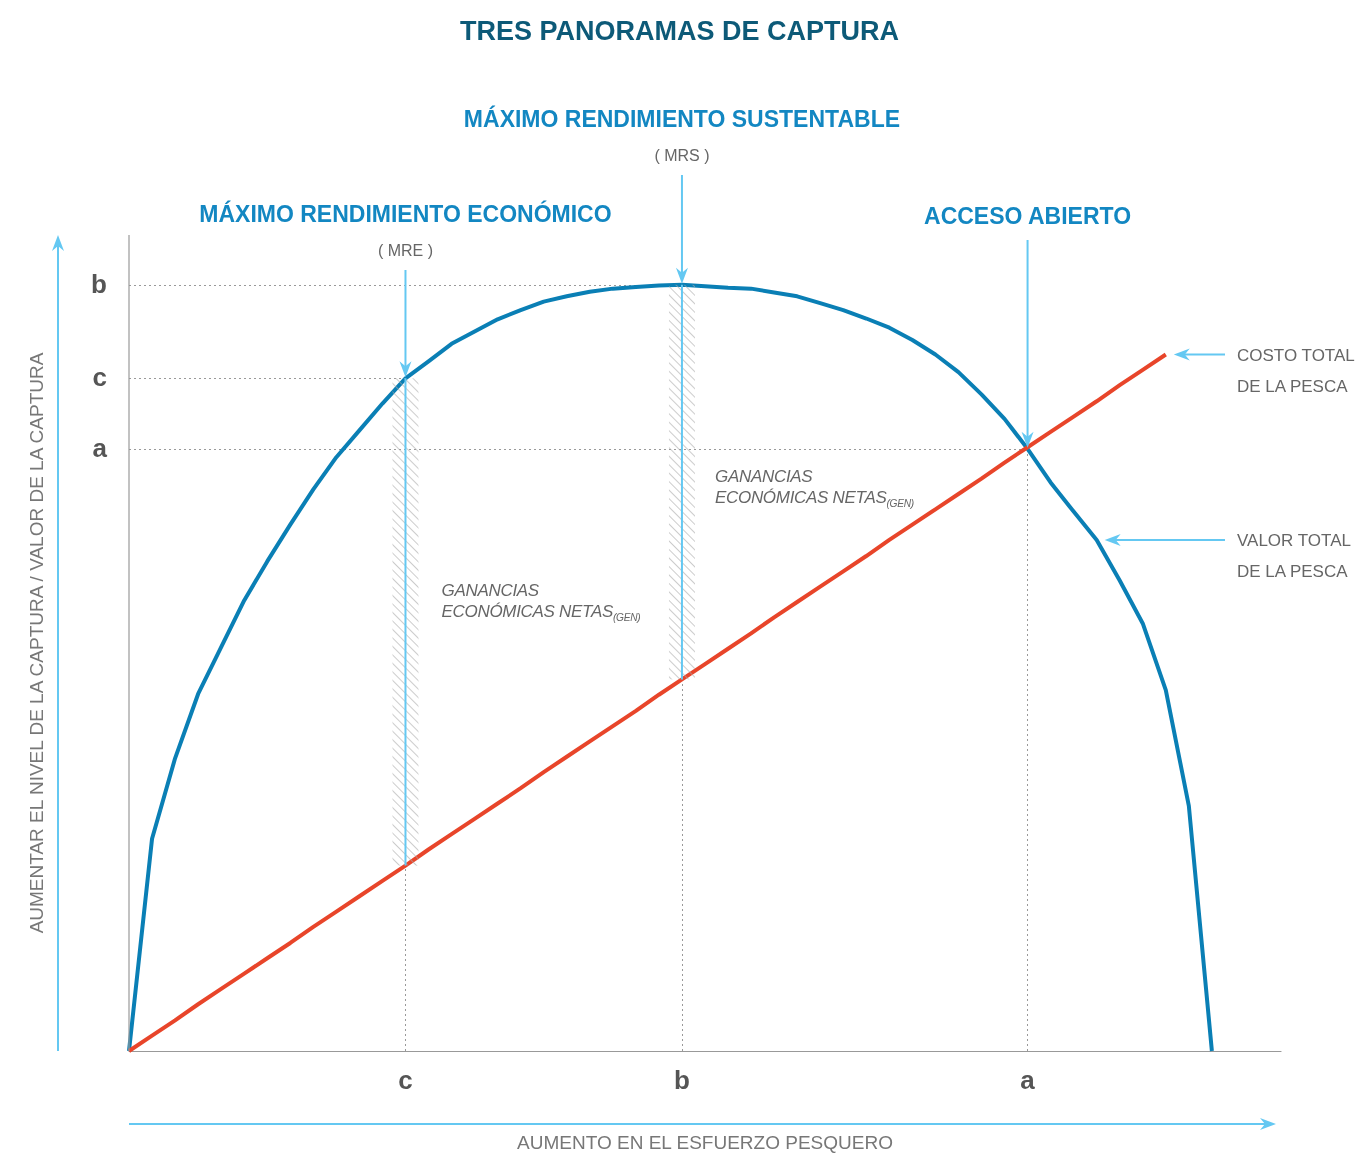  I want to click on x-axis-title: AUMENTO EN EL ESFUERZO PESQUERO, so click(705, 1142).